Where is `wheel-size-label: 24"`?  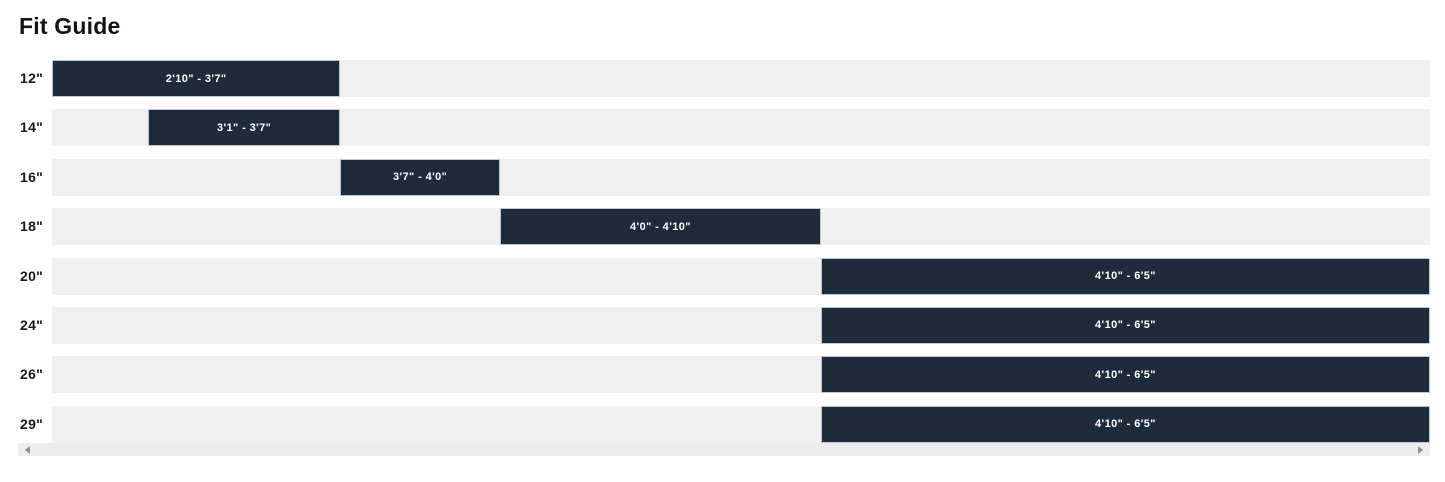 wheel-size-label: 24" is located at coordinates (32, 324).